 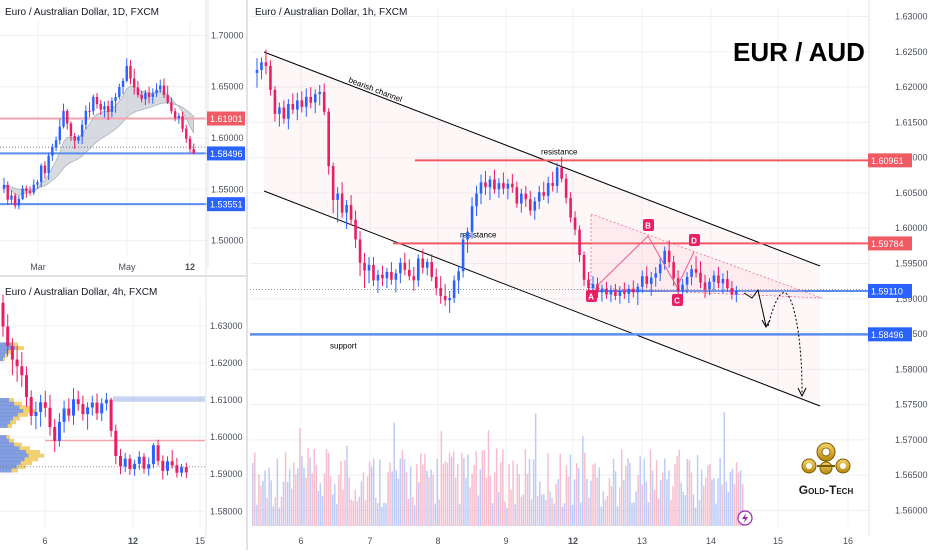 I want to click on x-tick-label: 8, so click(x=437, y=541).